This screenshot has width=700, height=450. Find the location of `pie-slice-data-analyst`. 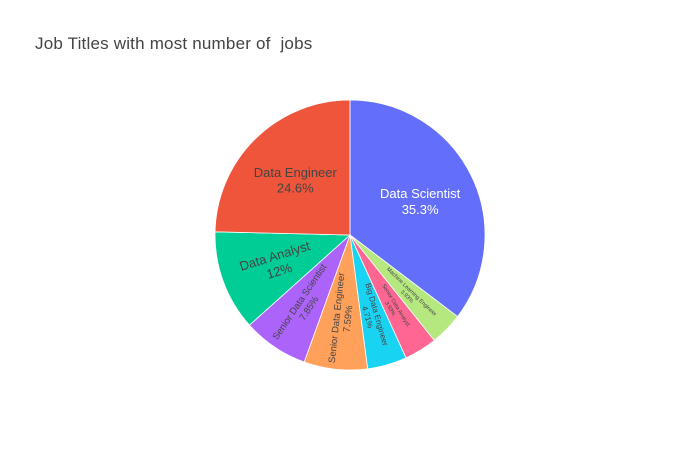

pie-slice-data-analyst is located at coordinates (283, 278).